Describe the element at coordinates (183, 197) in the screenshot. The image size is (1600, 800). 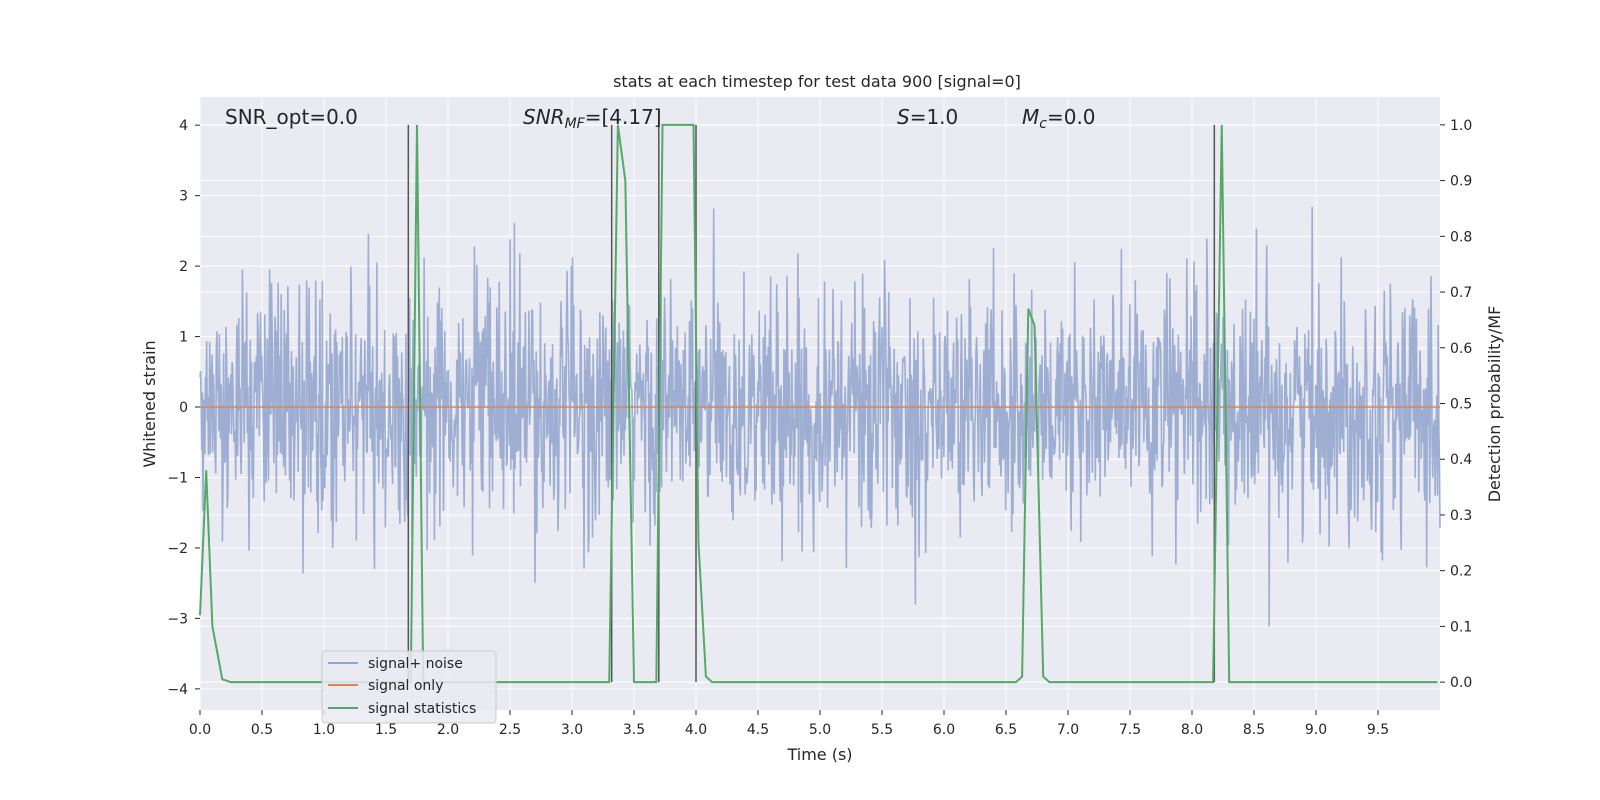
I see `y-tick-label: 3` at that location.